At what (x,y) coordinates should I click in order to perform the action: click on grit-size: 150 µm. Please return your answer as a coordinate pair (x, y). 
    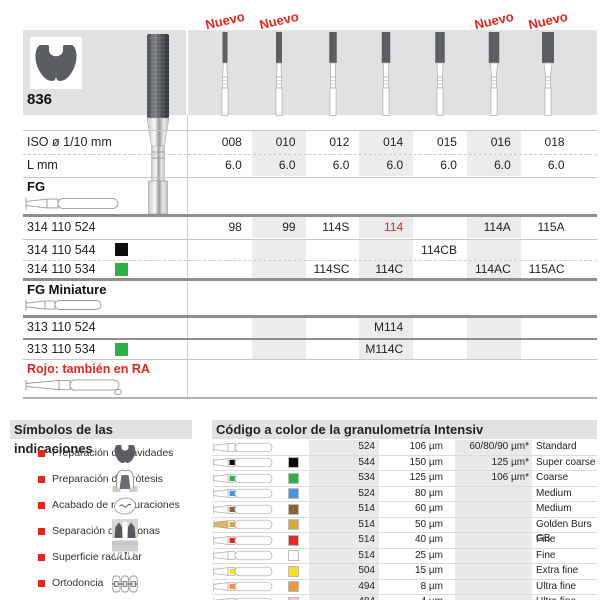
    Looking at the image, I should click on (426, 462).